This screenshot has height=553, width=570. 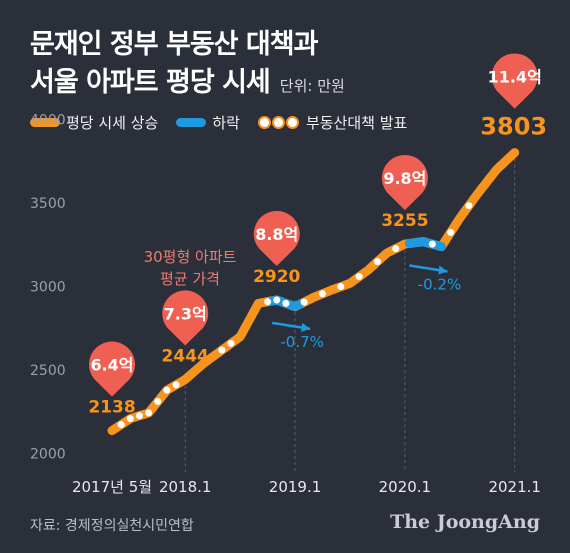 I want to click on x-tick-label: 2020.1, so click(x=405, y=487).